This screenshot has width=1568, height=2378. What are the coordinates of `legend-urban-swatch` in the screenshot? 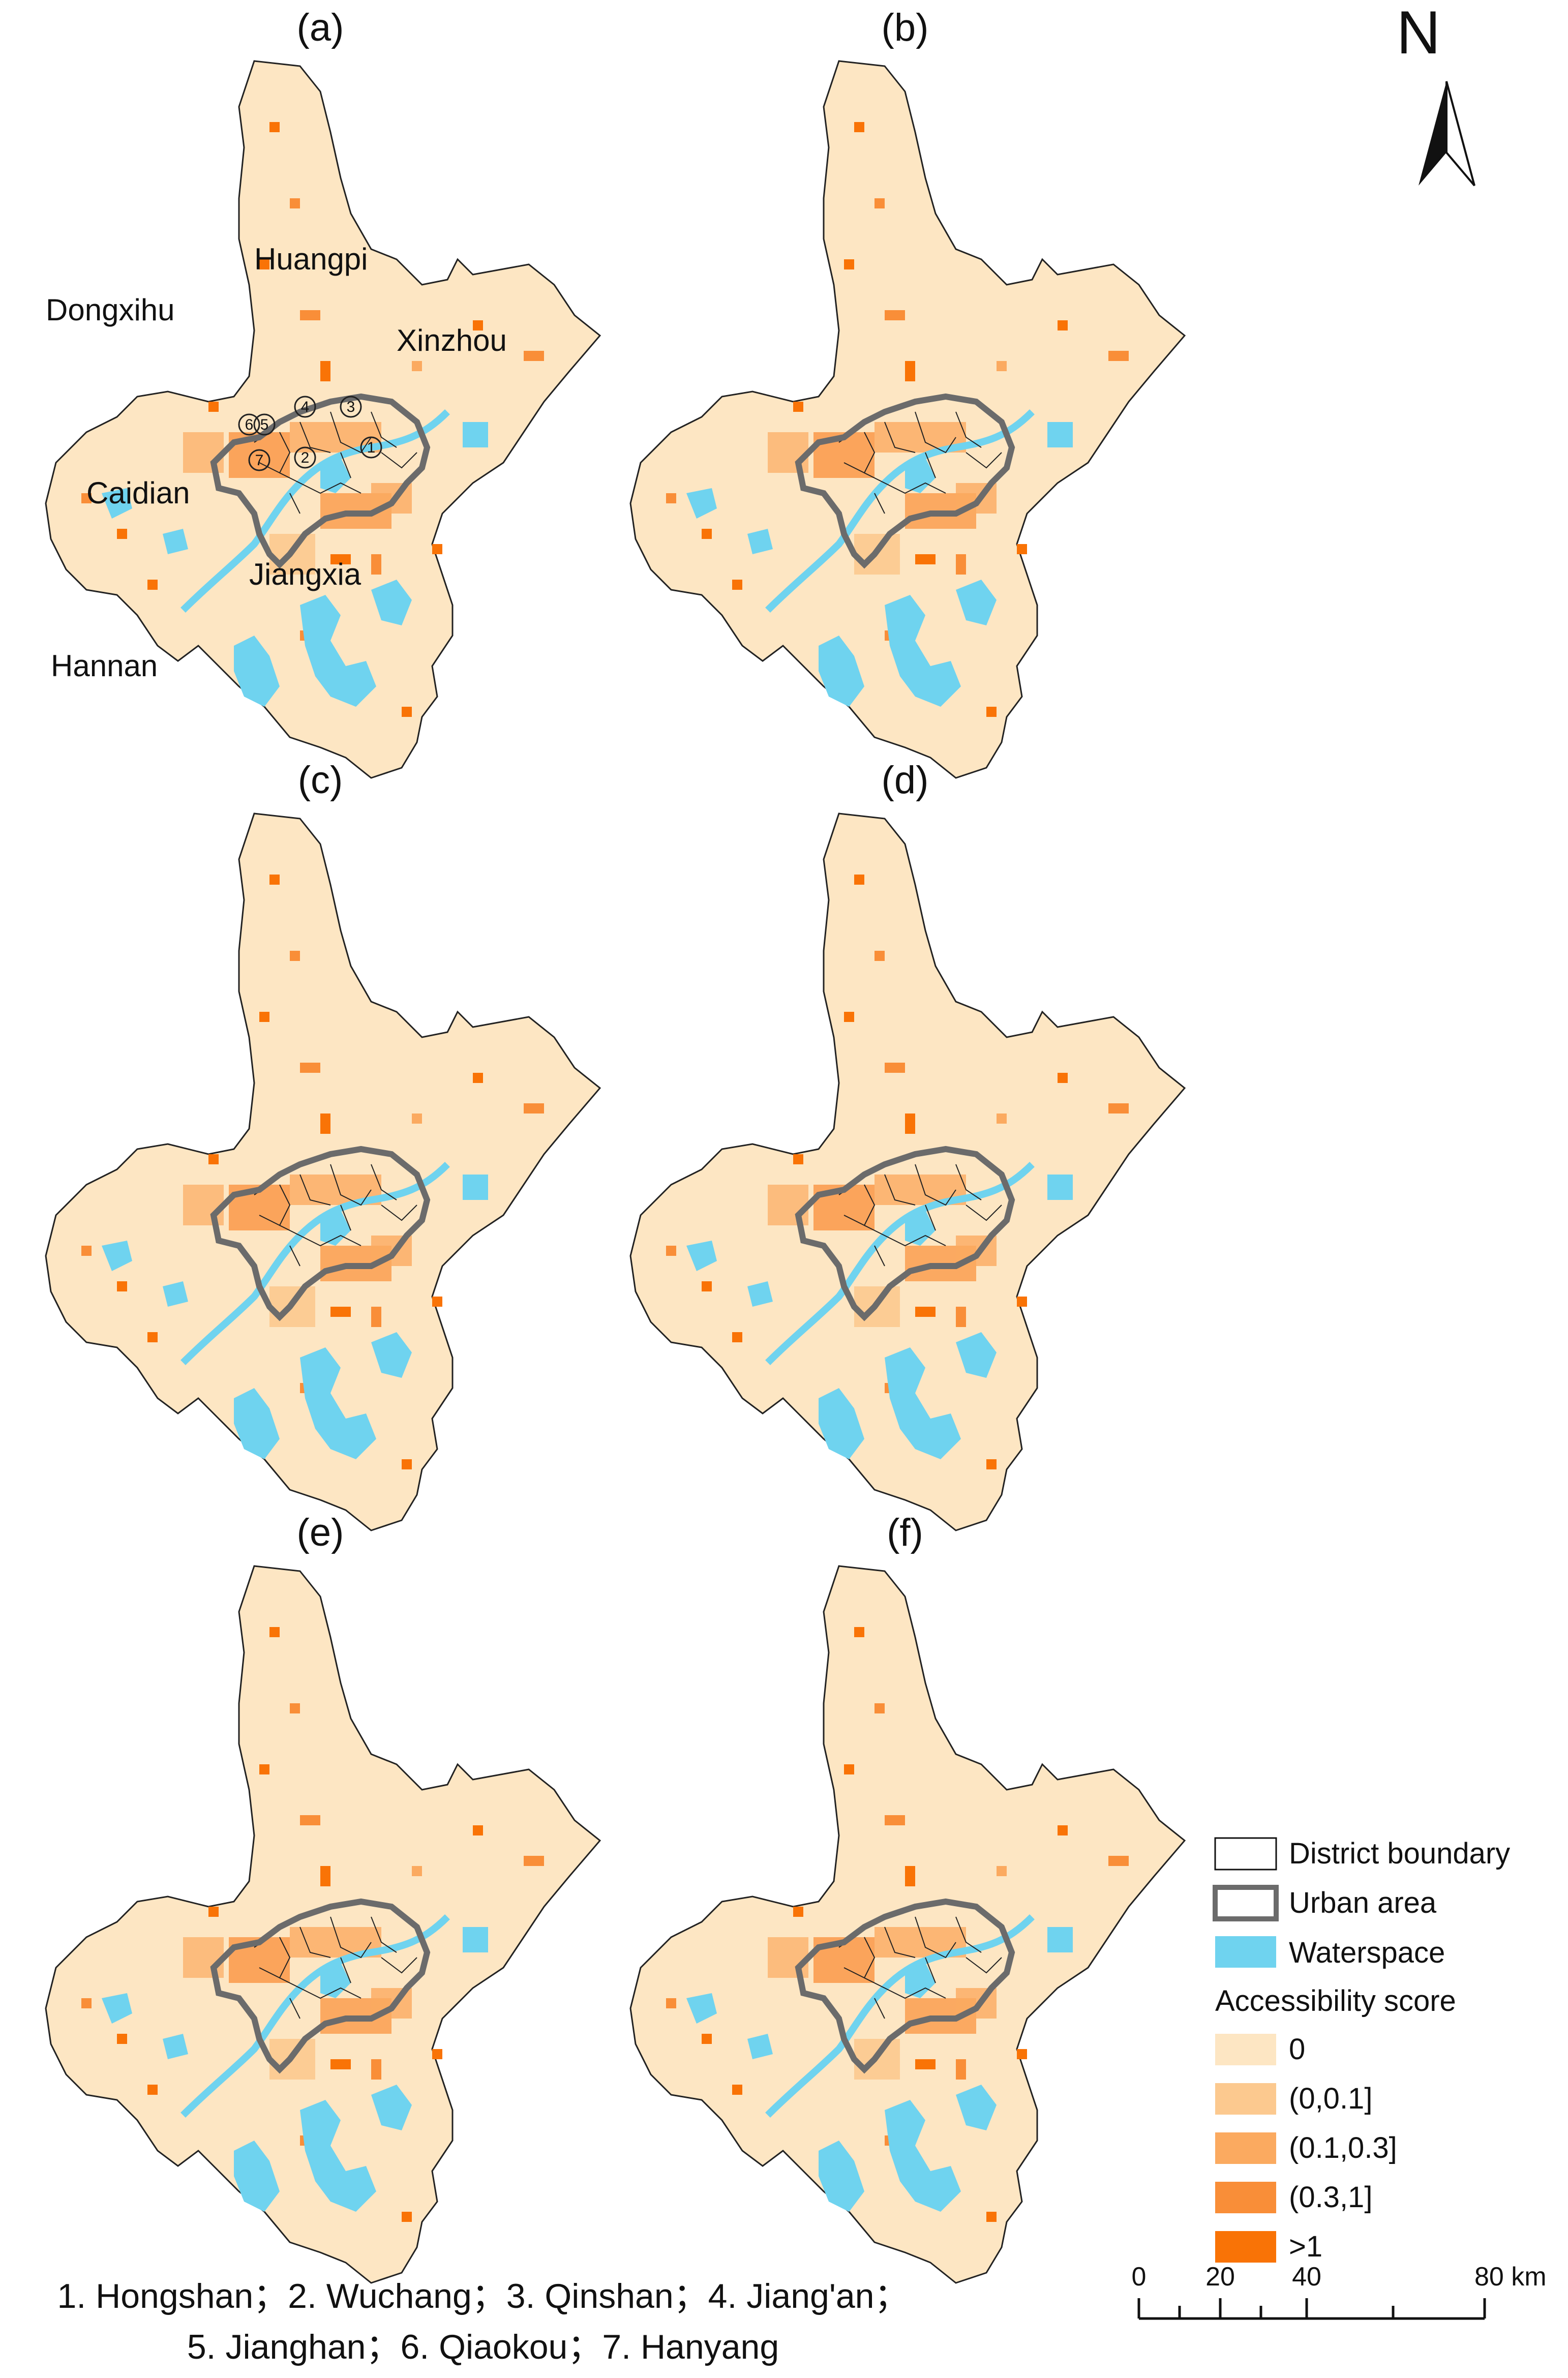 It's located at (1246, 1903).